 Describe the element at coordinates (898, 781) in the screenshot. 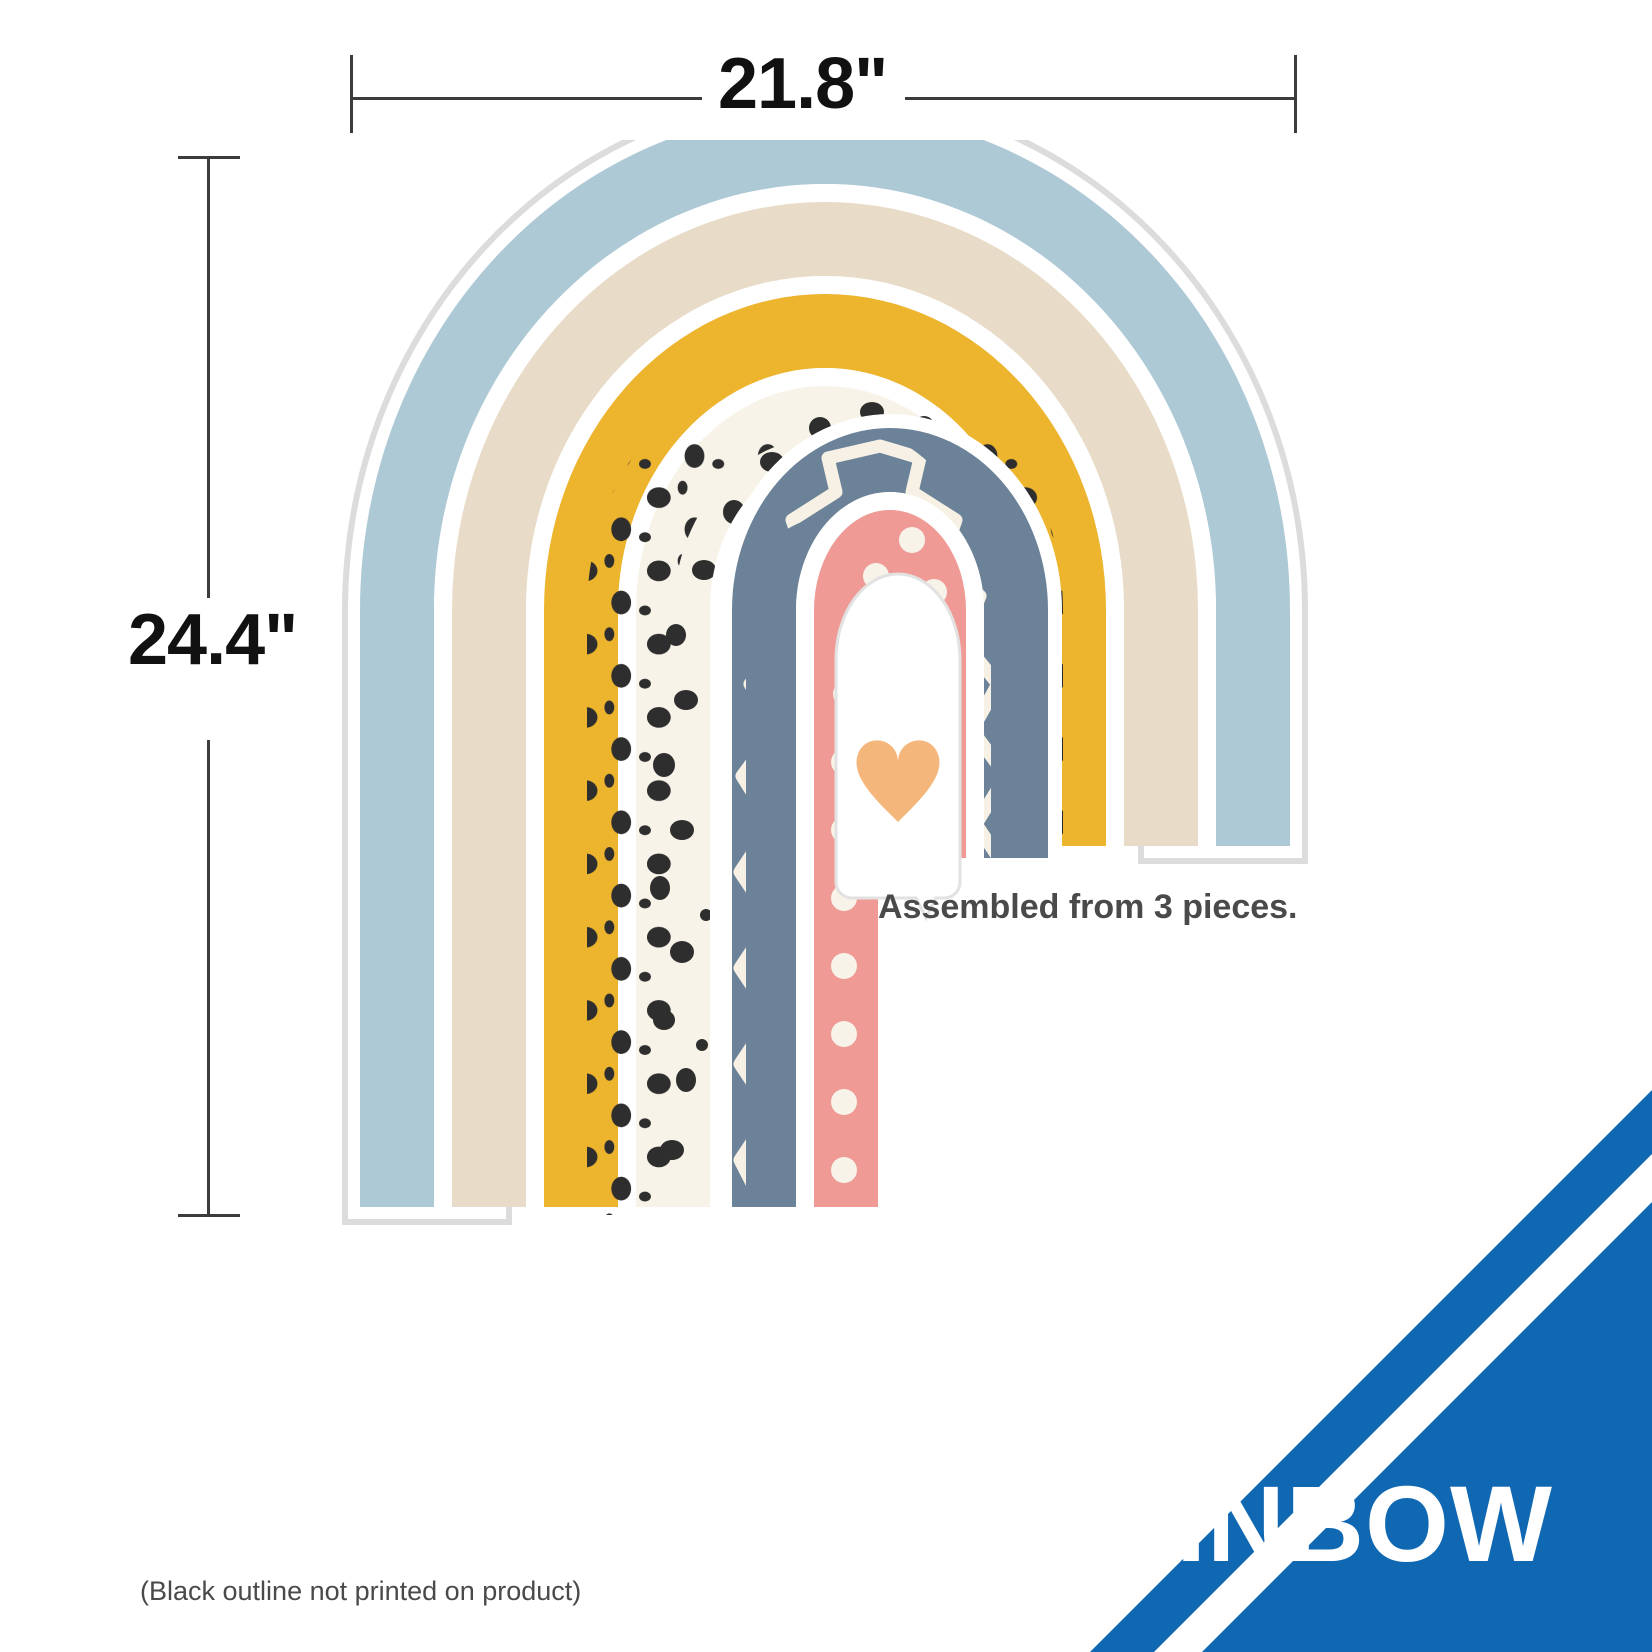

I see `peach-heart-icon` at that location.